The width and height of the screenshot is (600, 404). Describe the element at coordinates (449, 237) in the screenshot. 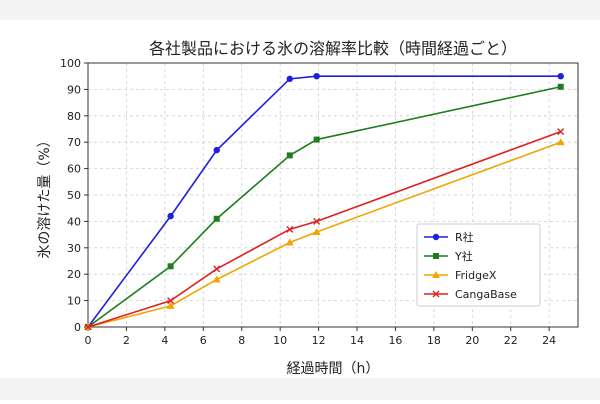

I see `legend-item: R社` at that location.